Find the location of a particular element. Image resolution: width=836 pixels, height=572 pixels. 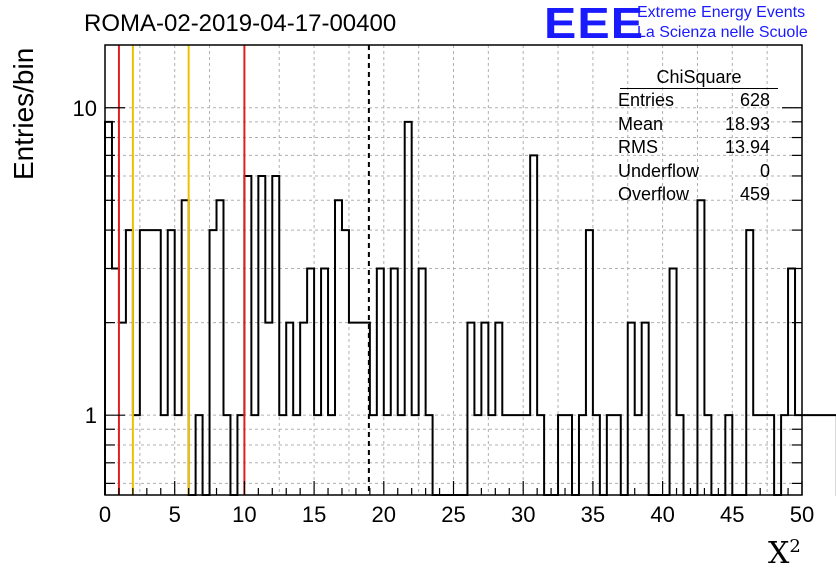

logo-caption-line2: La Scienza nelle Scuole is located at coordinates (722, 32).